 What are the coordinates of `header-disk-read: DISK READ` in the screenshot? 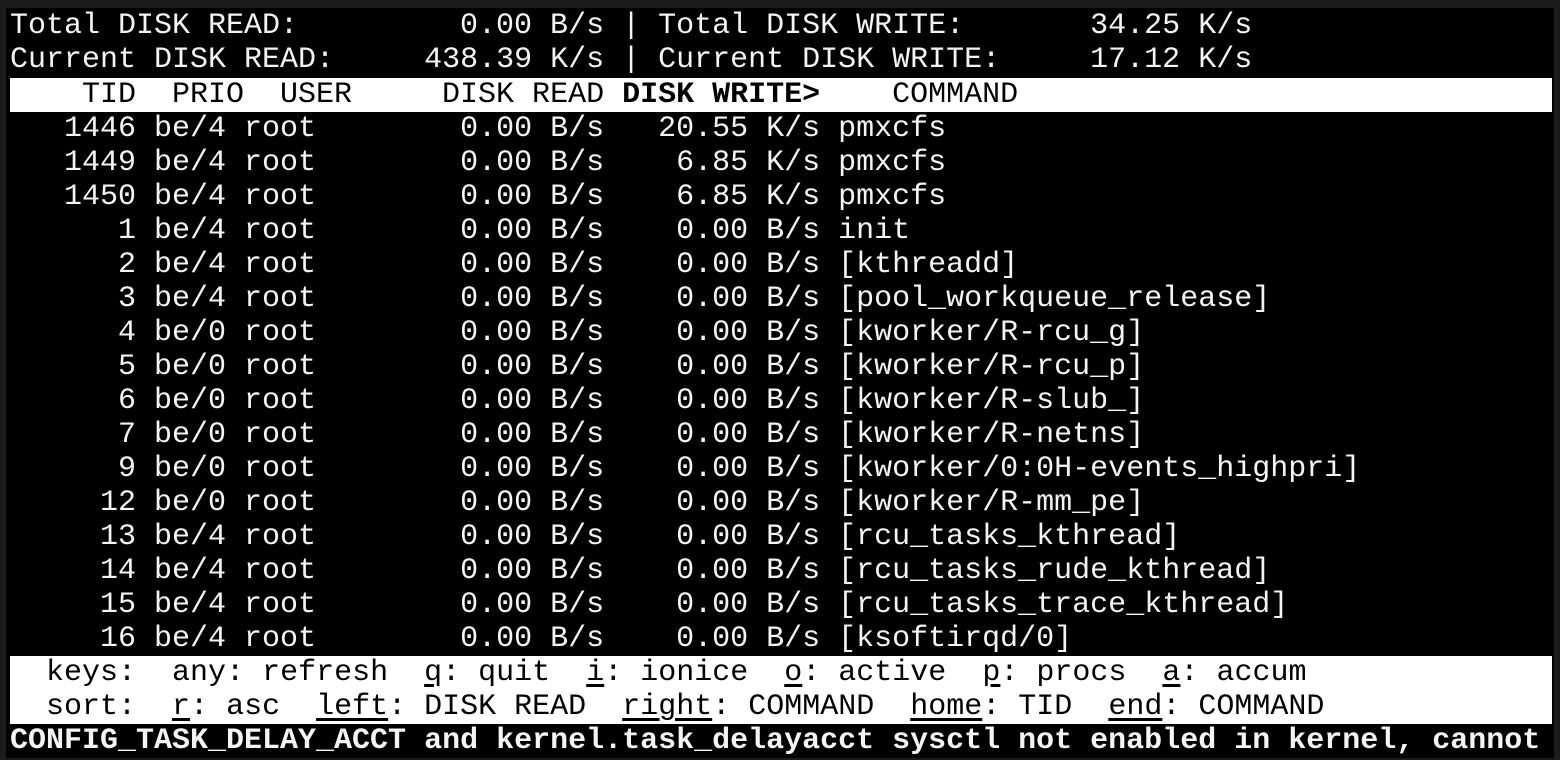 It's located at (523, 95).